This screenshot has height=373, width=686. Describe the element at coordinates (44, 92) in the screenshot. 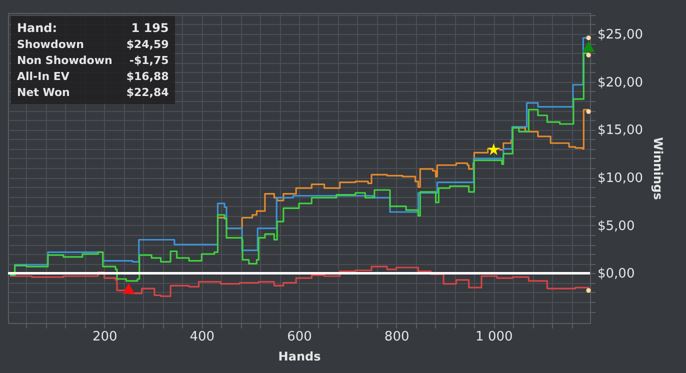

I see `annotation: Net Won` at that location.